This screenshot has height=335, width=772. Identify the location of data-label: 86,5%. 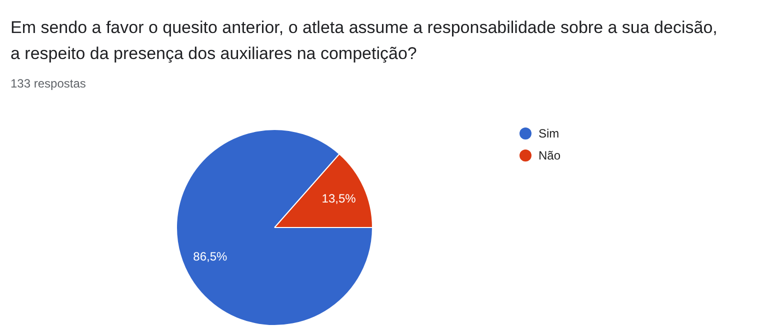
(210, 257).